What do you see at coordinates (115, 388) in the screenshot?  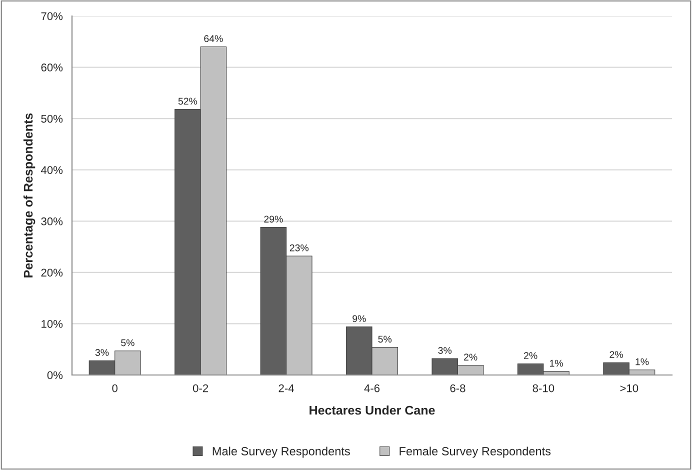 I see `x-tick-label: 0` at bounding box center [115, 388].